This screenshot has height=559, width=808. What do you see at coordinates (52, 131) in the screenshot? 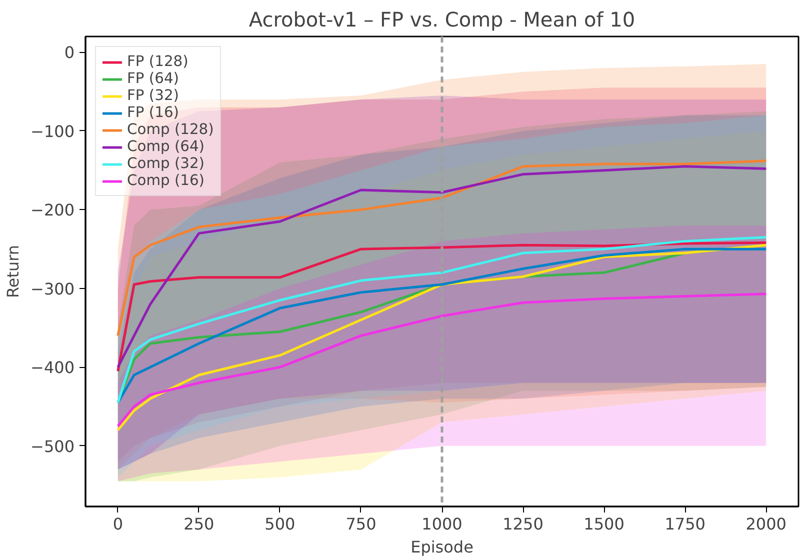
I see `y-tick-label: −100` at bounding box center [52, 131].